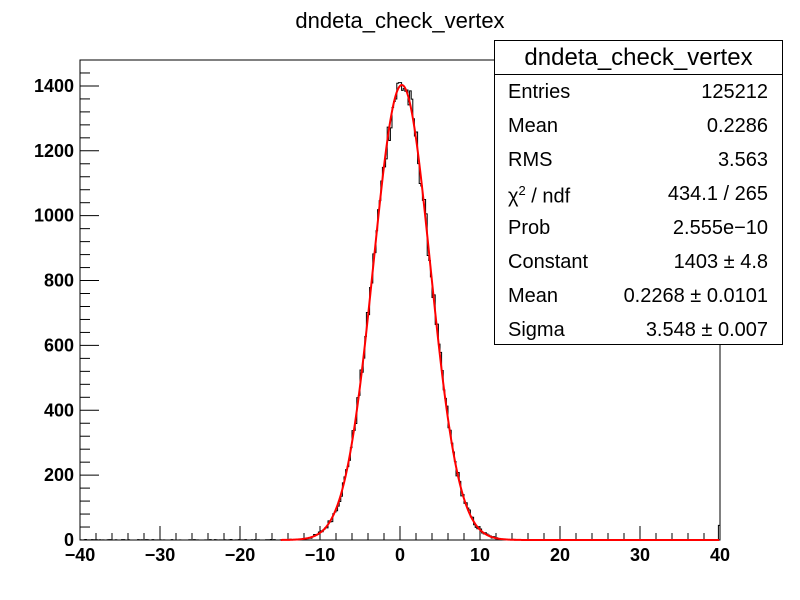  I want to click on stat-value: 3.548 ± 0.007, so click(706, 330).